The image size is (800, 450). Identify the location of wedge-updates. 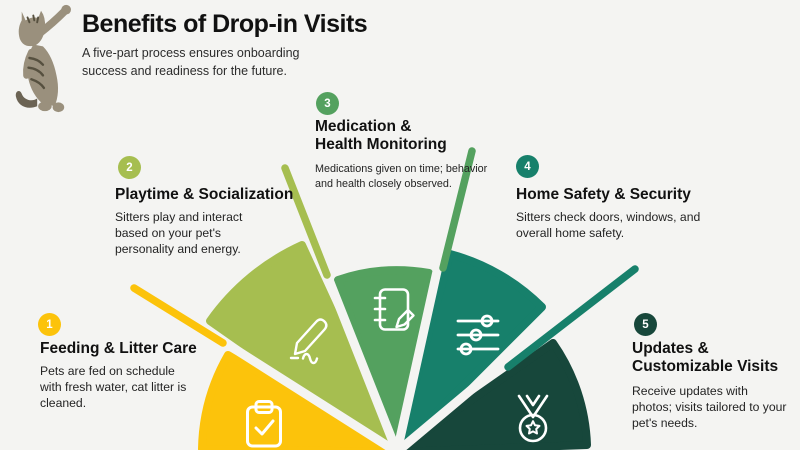
(492, 394).